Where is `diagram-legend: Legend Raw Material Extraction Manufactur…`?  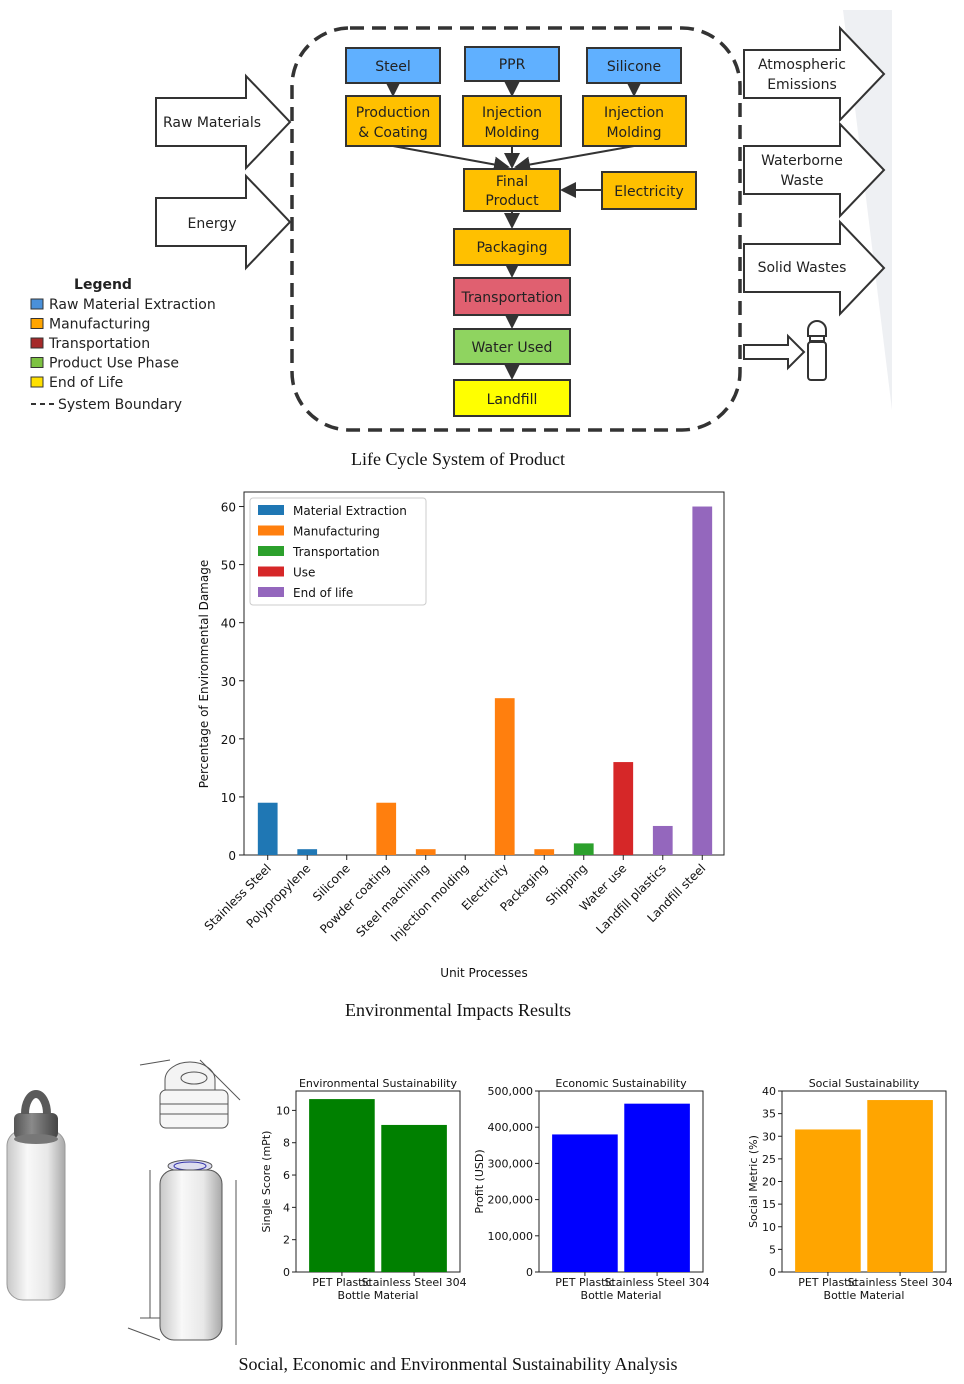 diagram-legend: Legend Raw Material Extraction Manufactur… is located at coordinates (123, 345).